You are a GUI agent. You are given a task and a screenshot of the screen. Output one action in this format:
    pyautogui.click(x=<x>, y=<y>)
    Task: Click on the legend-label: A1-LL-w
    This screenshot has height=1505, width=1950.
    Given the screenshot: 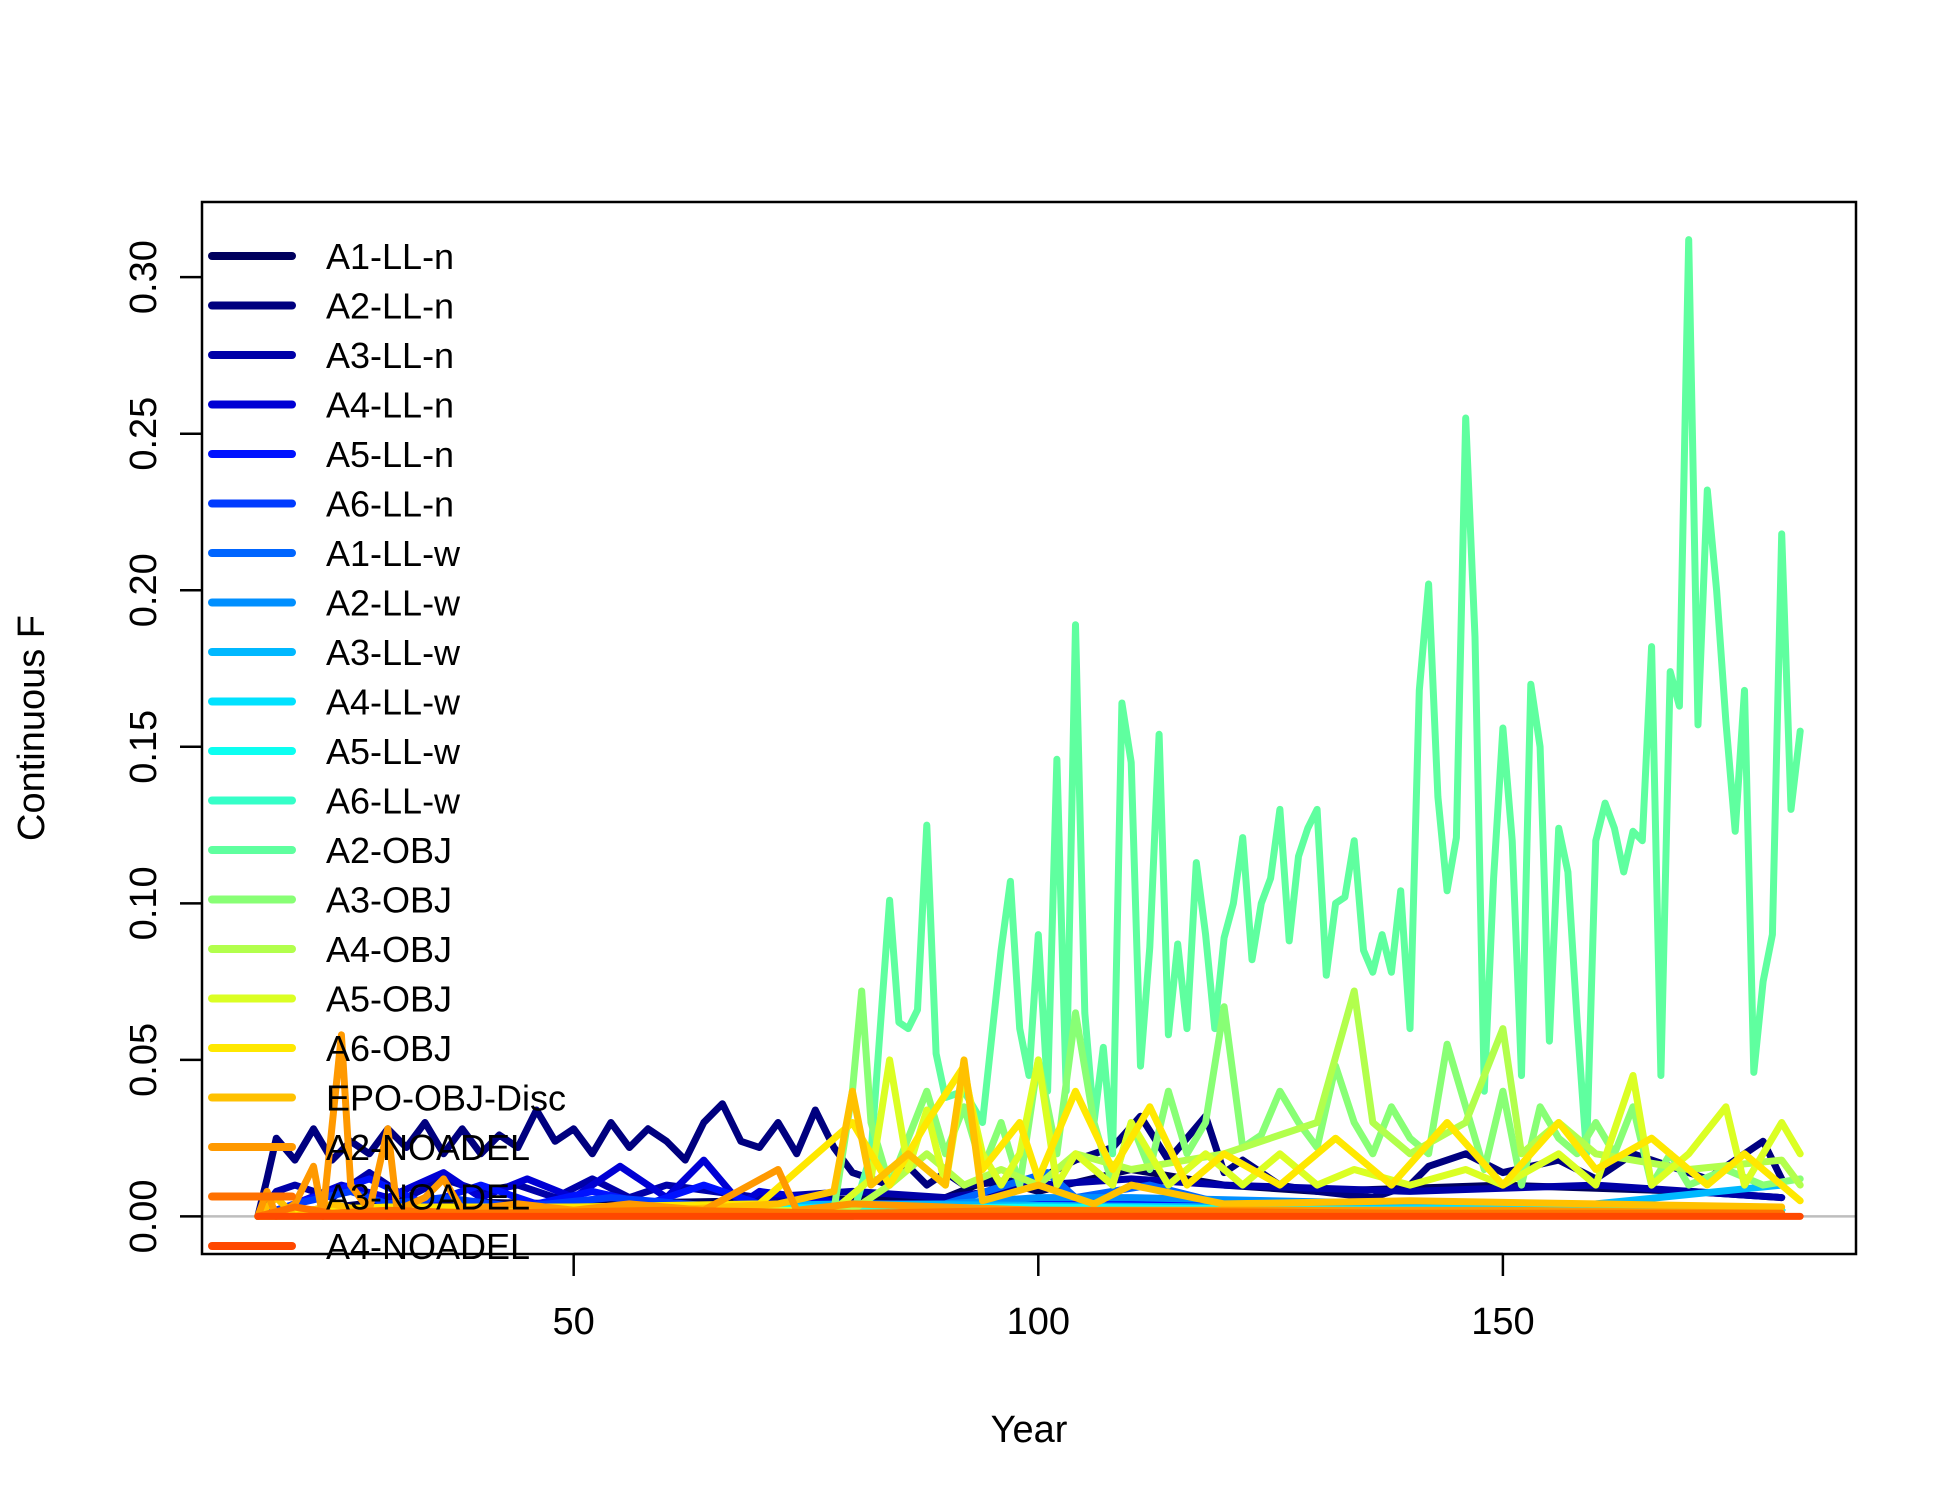 What is the action you would take?
    pyautogui.click(x=393, y=553)
    